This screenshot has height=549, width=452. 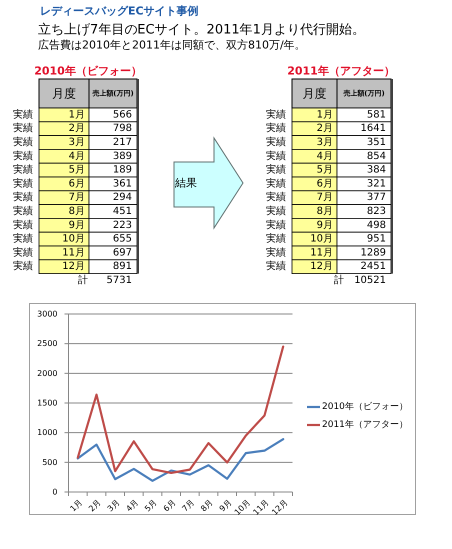 I want to click on x-tick-label: 3月, so click(x=114, y=506).